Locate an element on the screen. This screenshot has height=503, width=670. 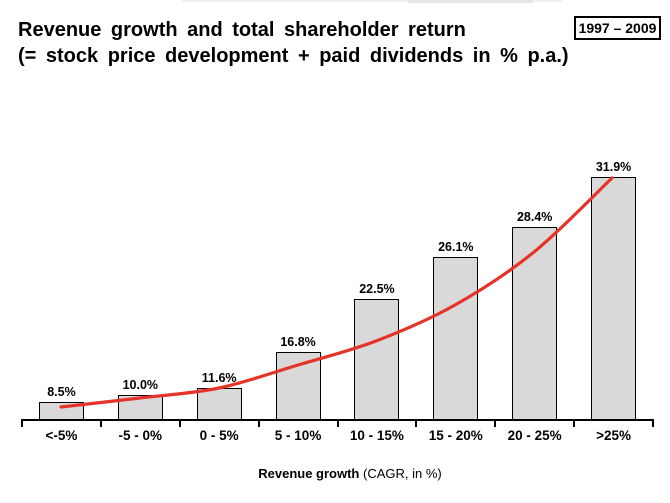
bar-value-label: 31.9% is located at coordinates (613, 167).